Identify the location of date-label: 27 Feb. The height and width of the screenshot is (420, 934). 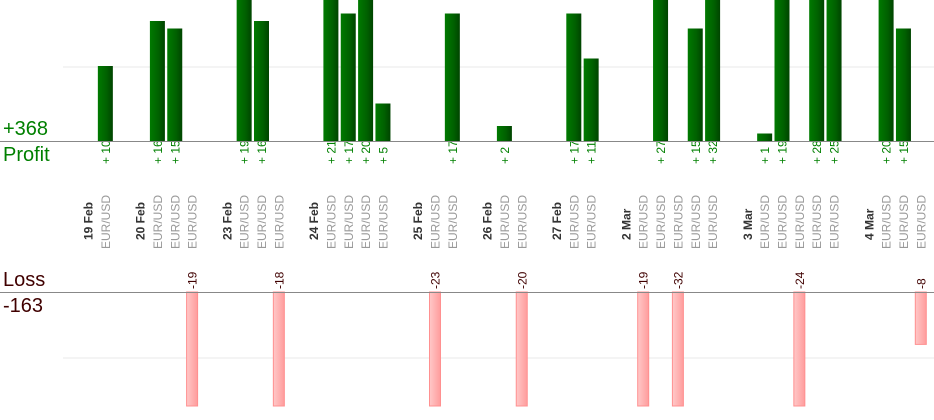
(557, 221).